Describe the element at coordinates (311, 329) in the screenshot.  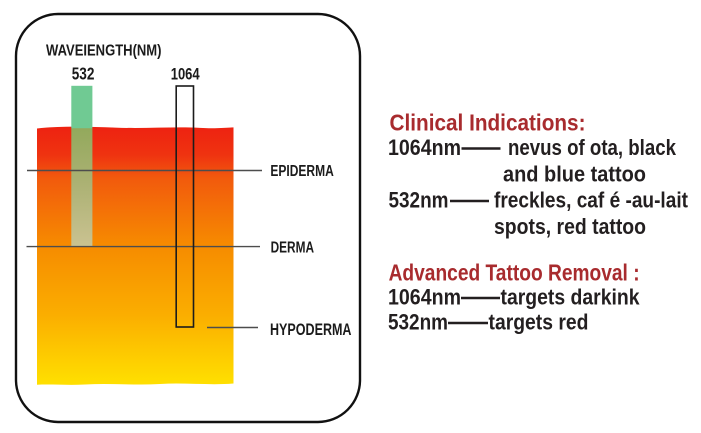
I see `svg-text: HYPODERMA` at that location.